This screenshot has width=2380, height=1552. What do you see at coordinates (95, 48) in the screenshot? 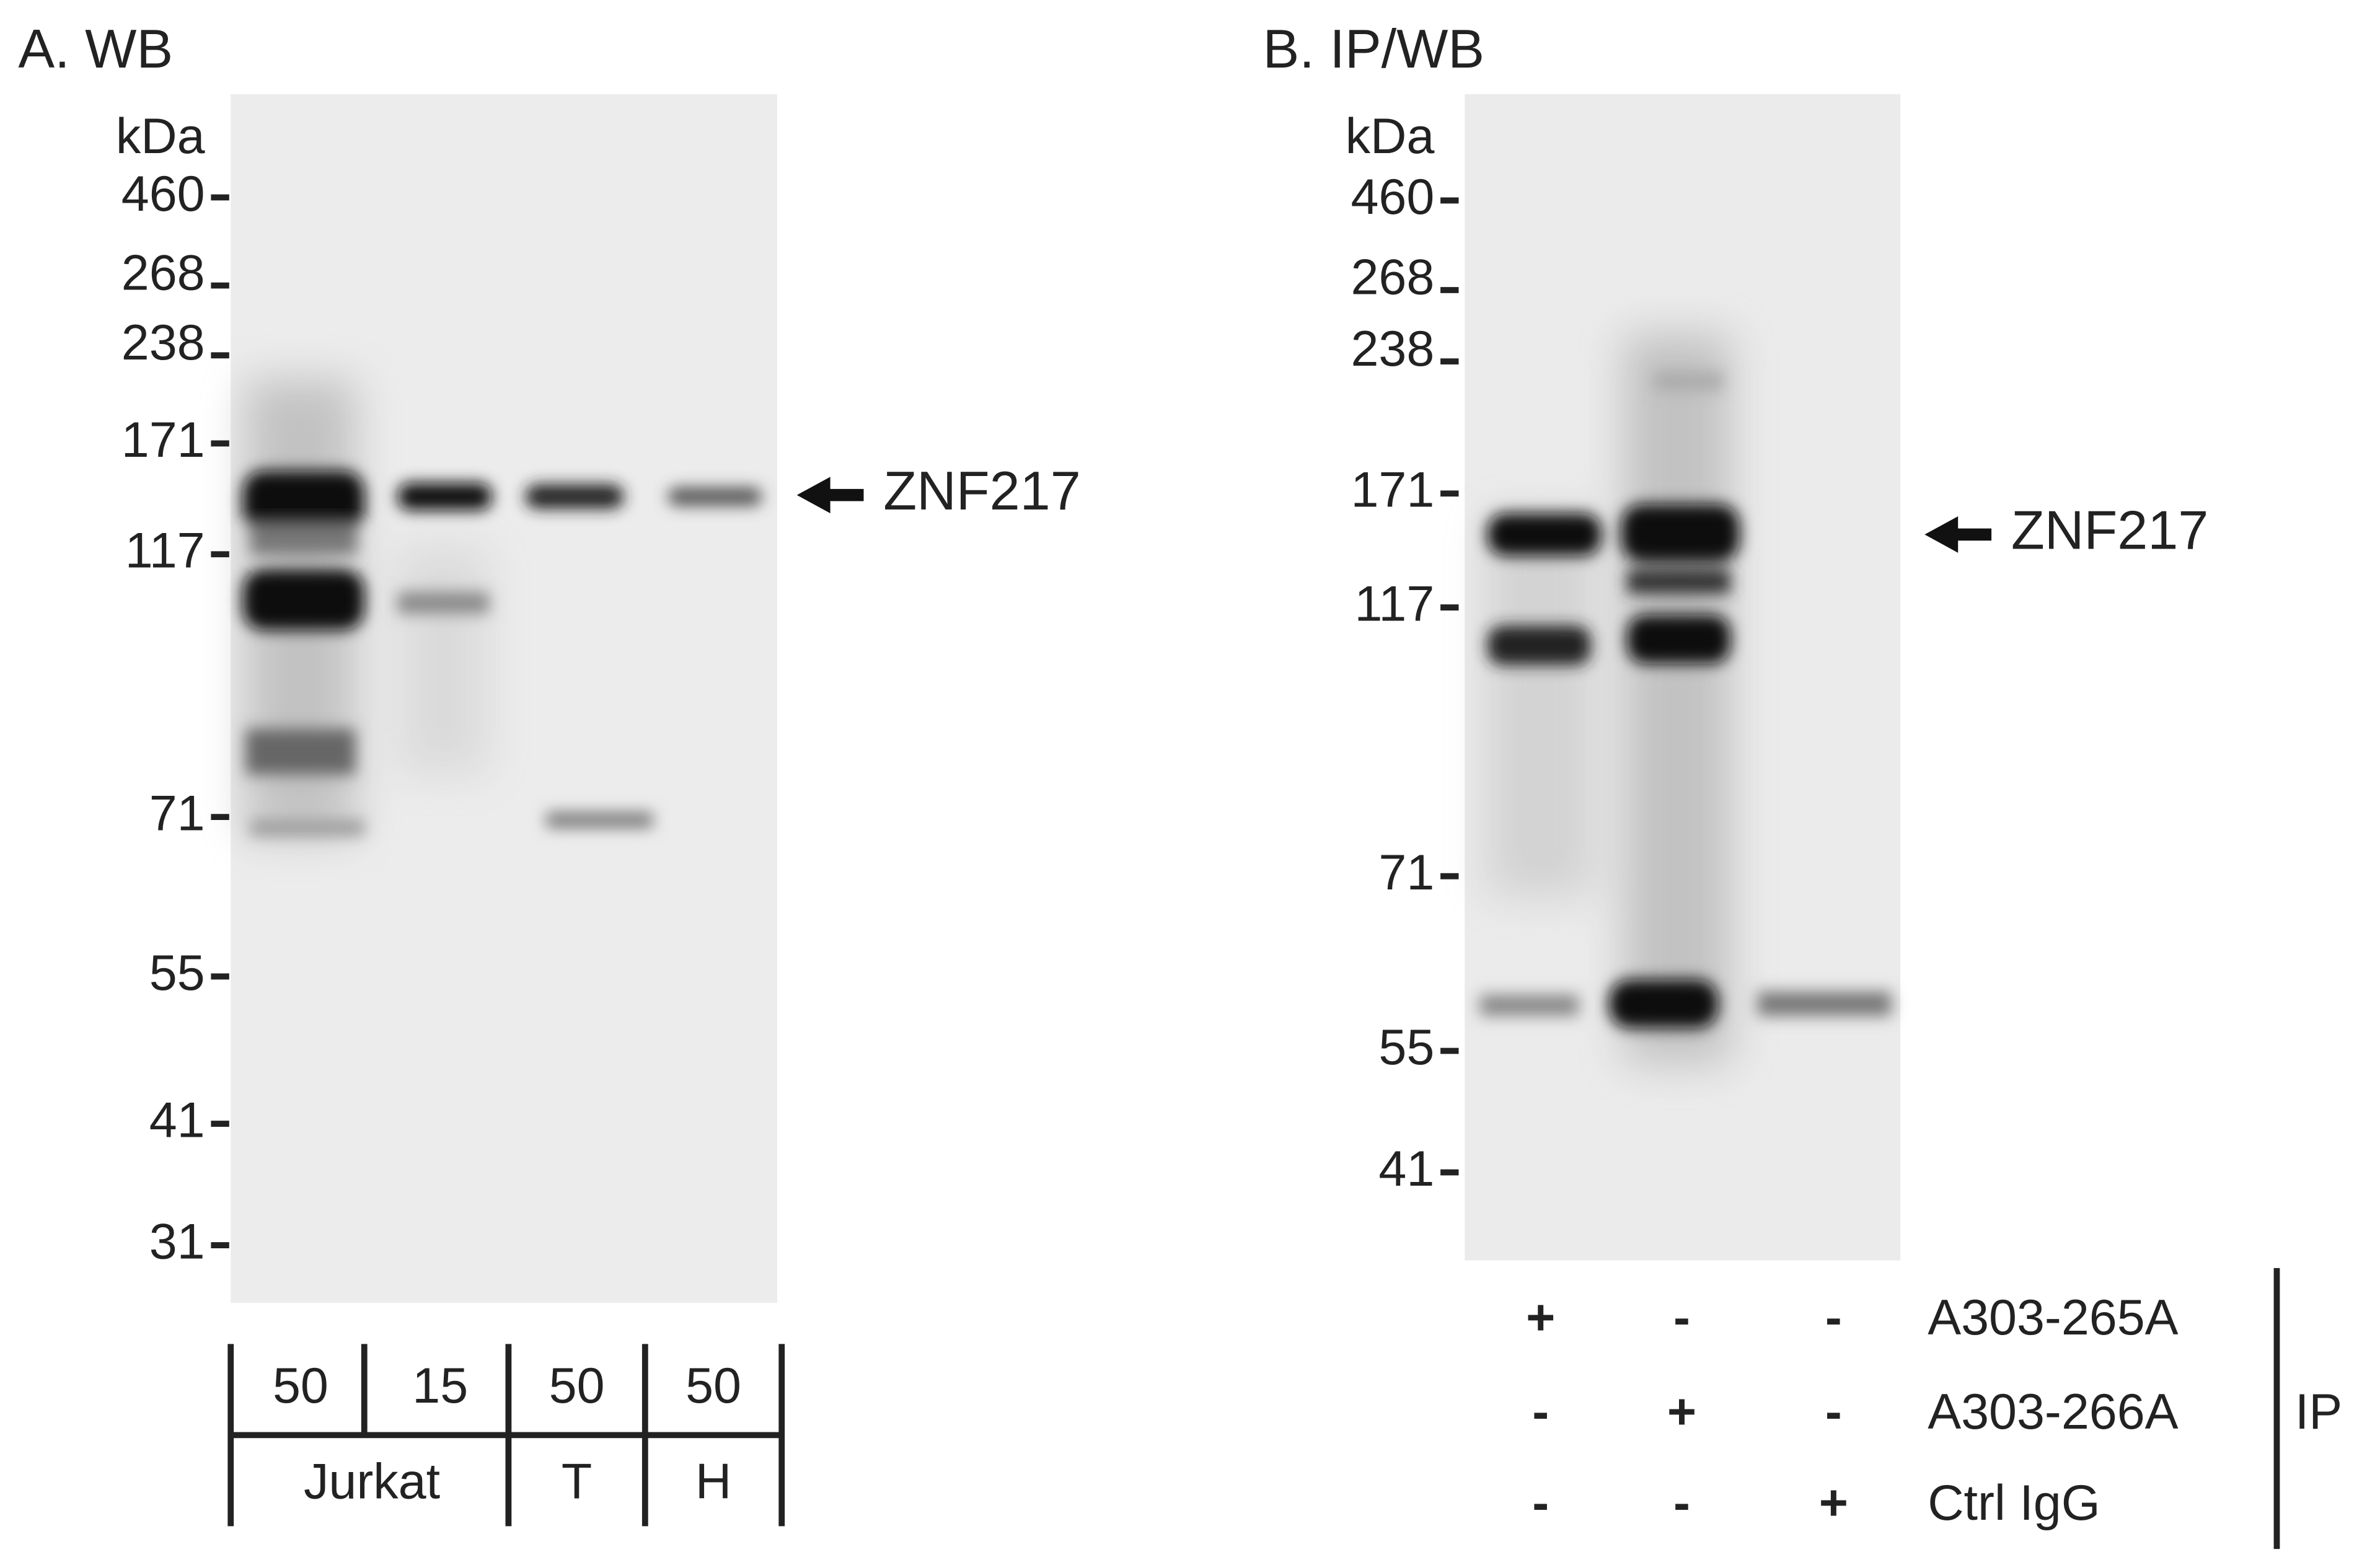
I see `panel-label: A. WB` at bounding box center [95, 48].